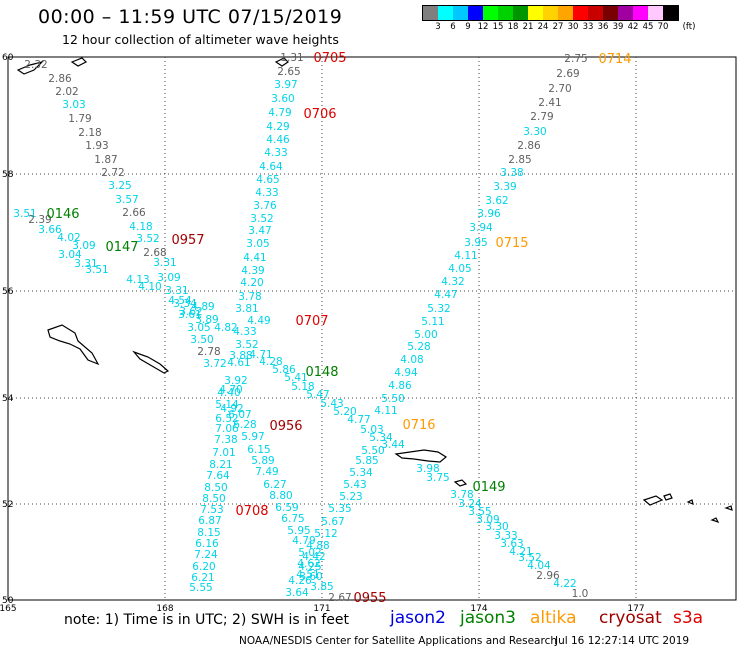 The image size is (740, 650). What do you see at coordinates (260, 355) in the screenshot?
I see `wave-height-value: 4.71` at bounding box center [260, 355].